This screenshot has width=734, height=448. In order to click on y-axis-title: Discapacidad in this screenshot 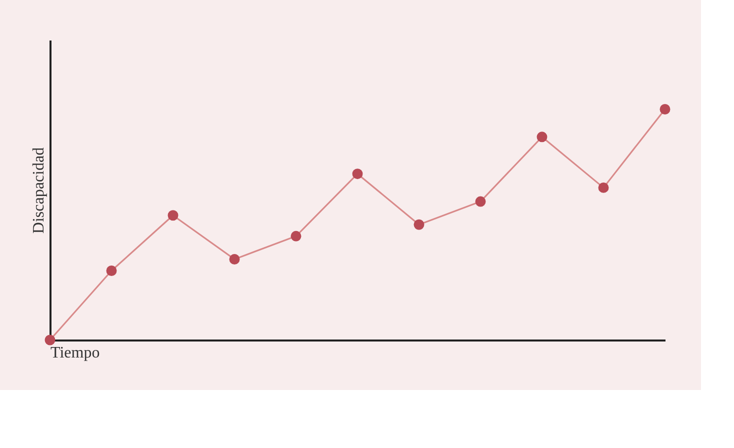, I will do `click(39, 190)`.